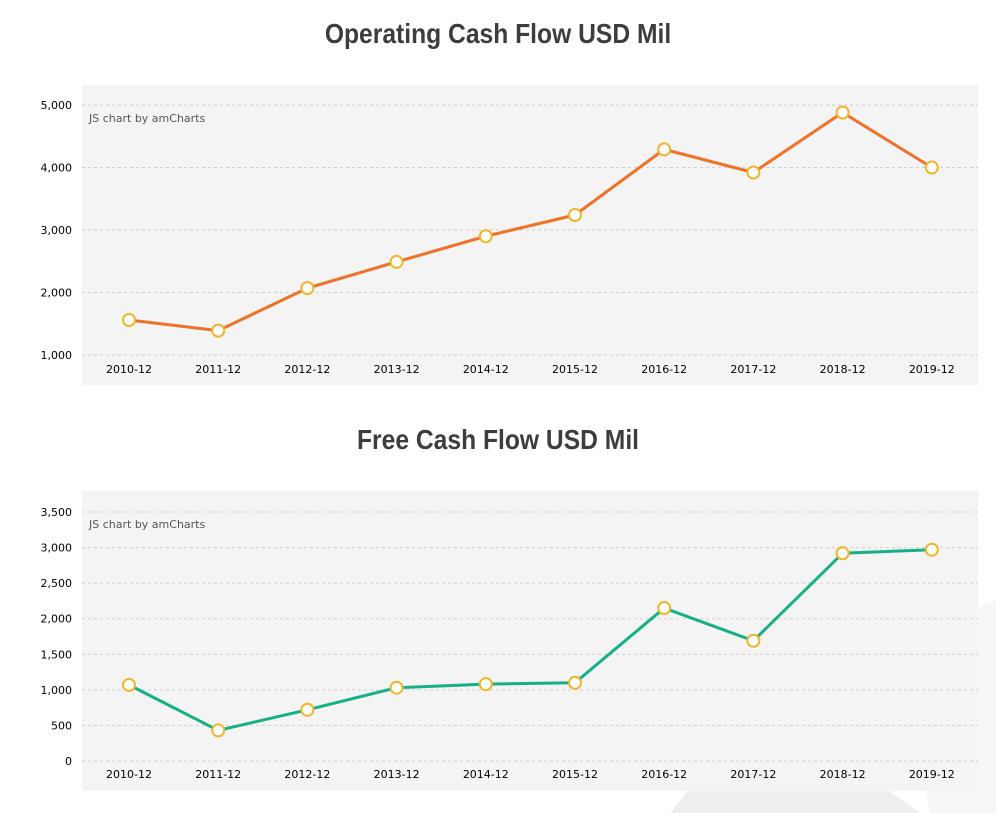 The height and width of the screenshot is (813, 996). What do you see at coordinates (57, 105) in the screenshot?
I see `y-tick-label: 5,000` at bounding box center [57, 105].